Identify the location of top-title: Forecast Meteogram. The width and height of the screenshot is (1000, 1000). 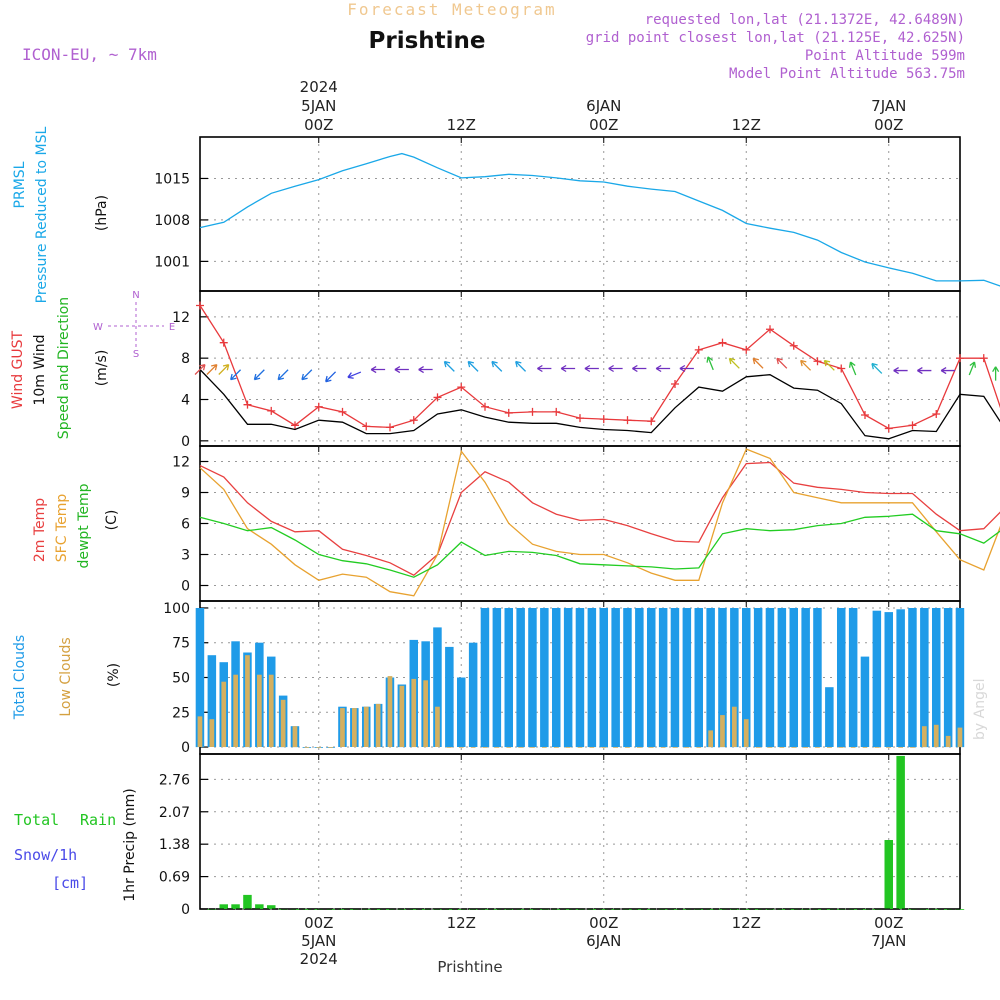
(451, 9).